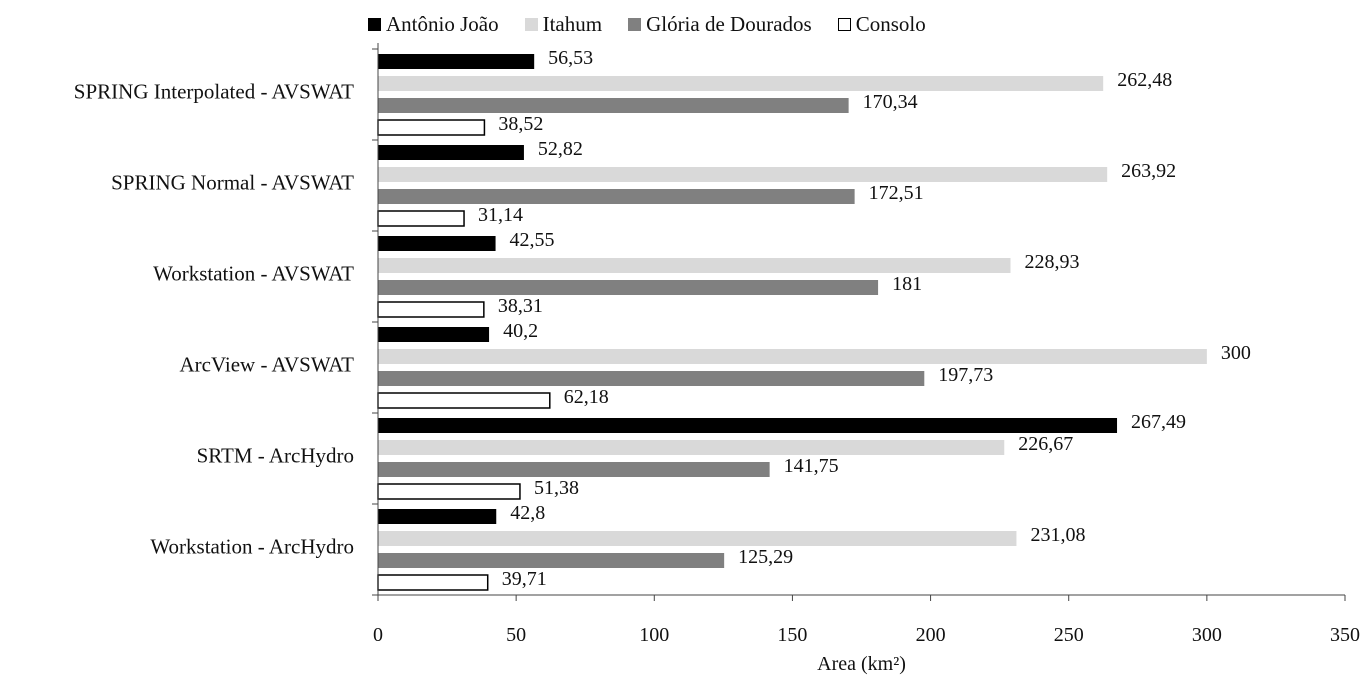  I want to click on data-label: 31,14, so click(500, 215).